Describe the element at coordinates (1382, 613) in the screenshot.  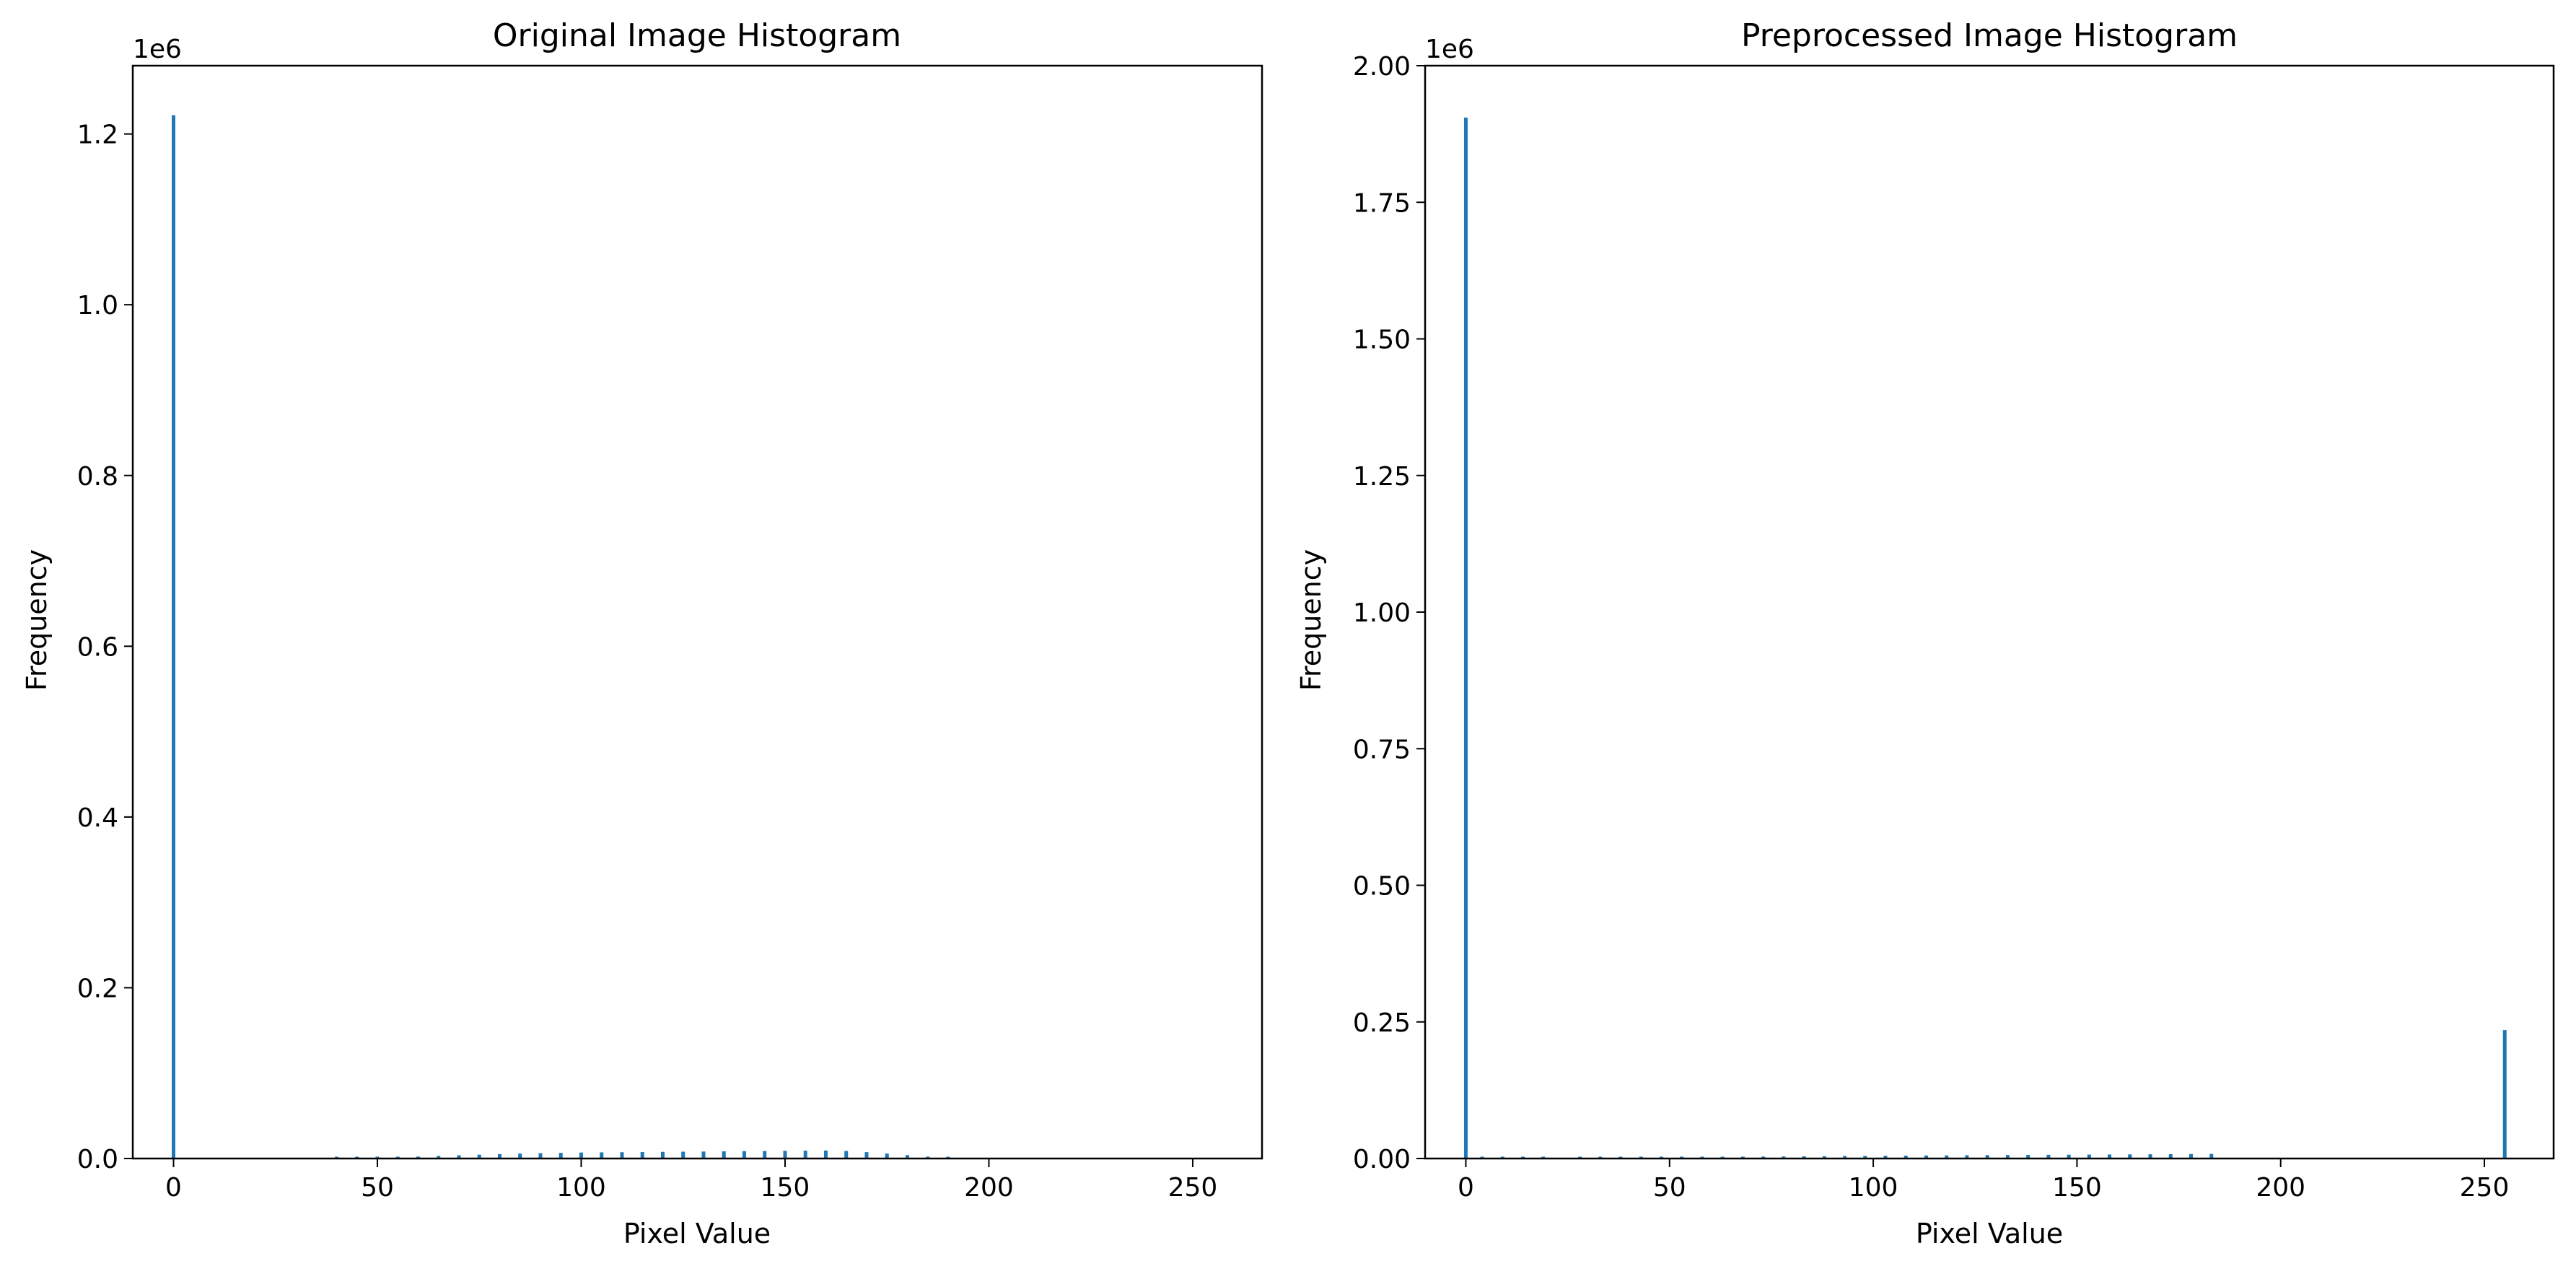
I see `y-tick-label: 1.00` at that location.